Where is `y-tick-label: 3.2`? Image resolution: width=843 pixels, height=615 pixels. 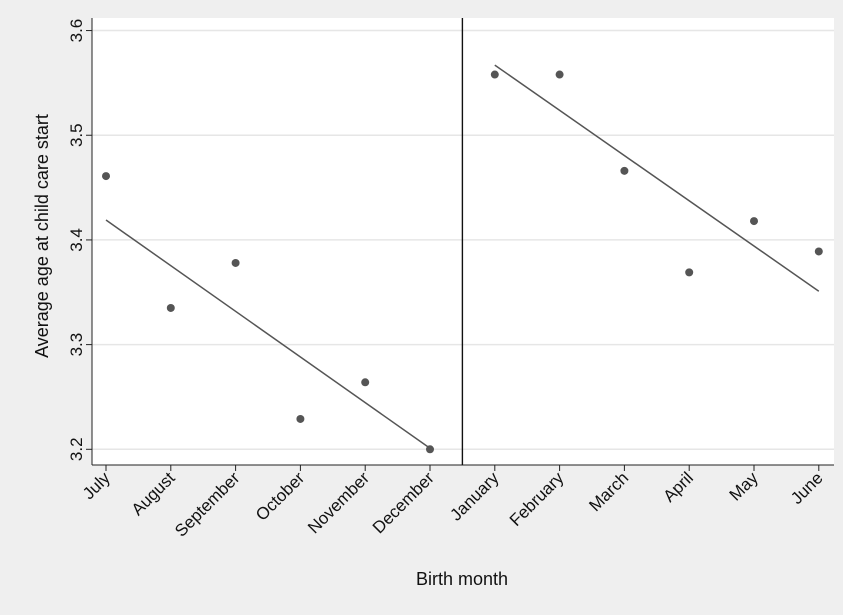
y-tick-label: 3.2 is located at coordinates (76, 449).